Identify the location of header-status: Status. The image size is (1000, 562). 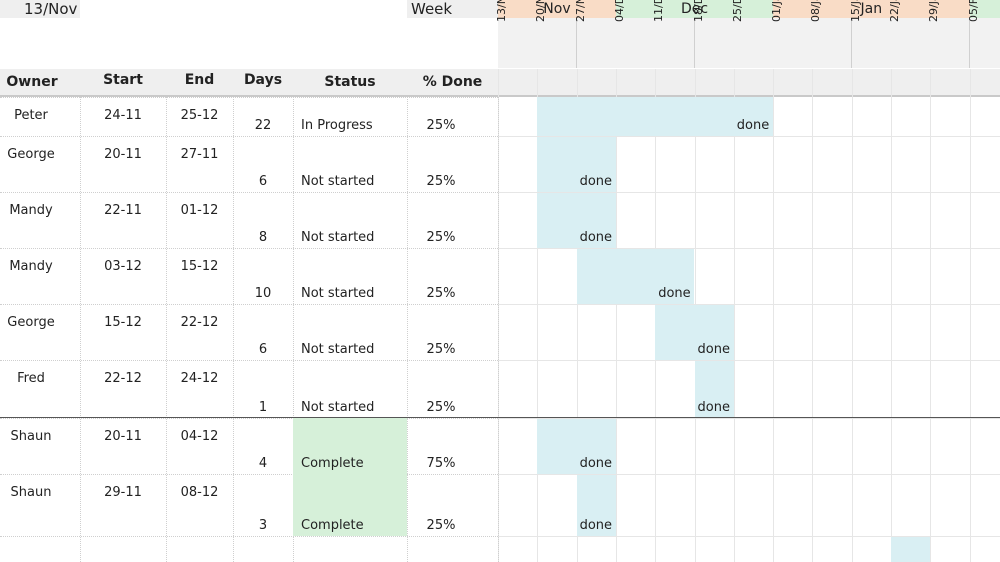
(350, 82).